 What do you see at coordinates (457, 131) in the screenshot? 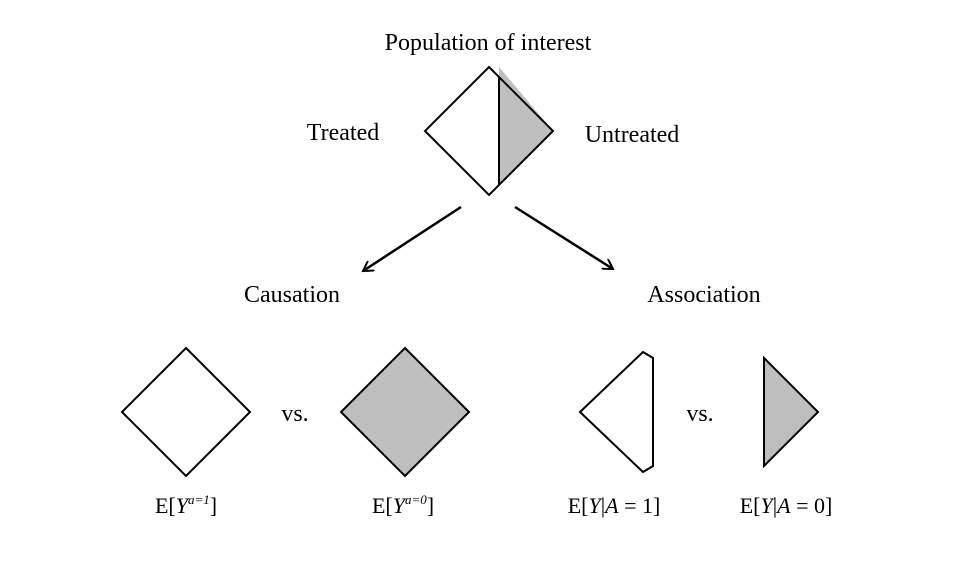
I see `population-treated-half` at bounding box center [457, 131].